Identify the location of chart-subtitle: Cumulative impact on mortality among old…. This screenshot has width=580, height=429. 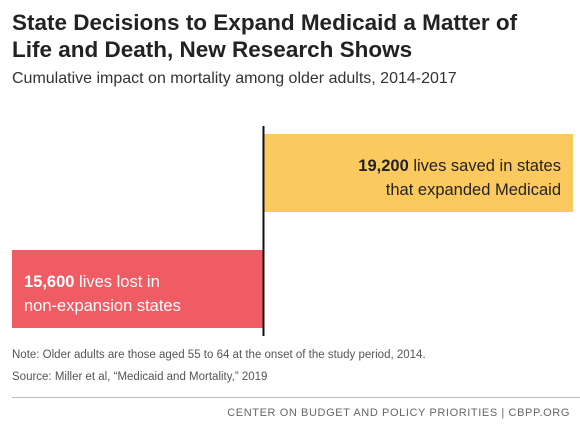
(234, 78).